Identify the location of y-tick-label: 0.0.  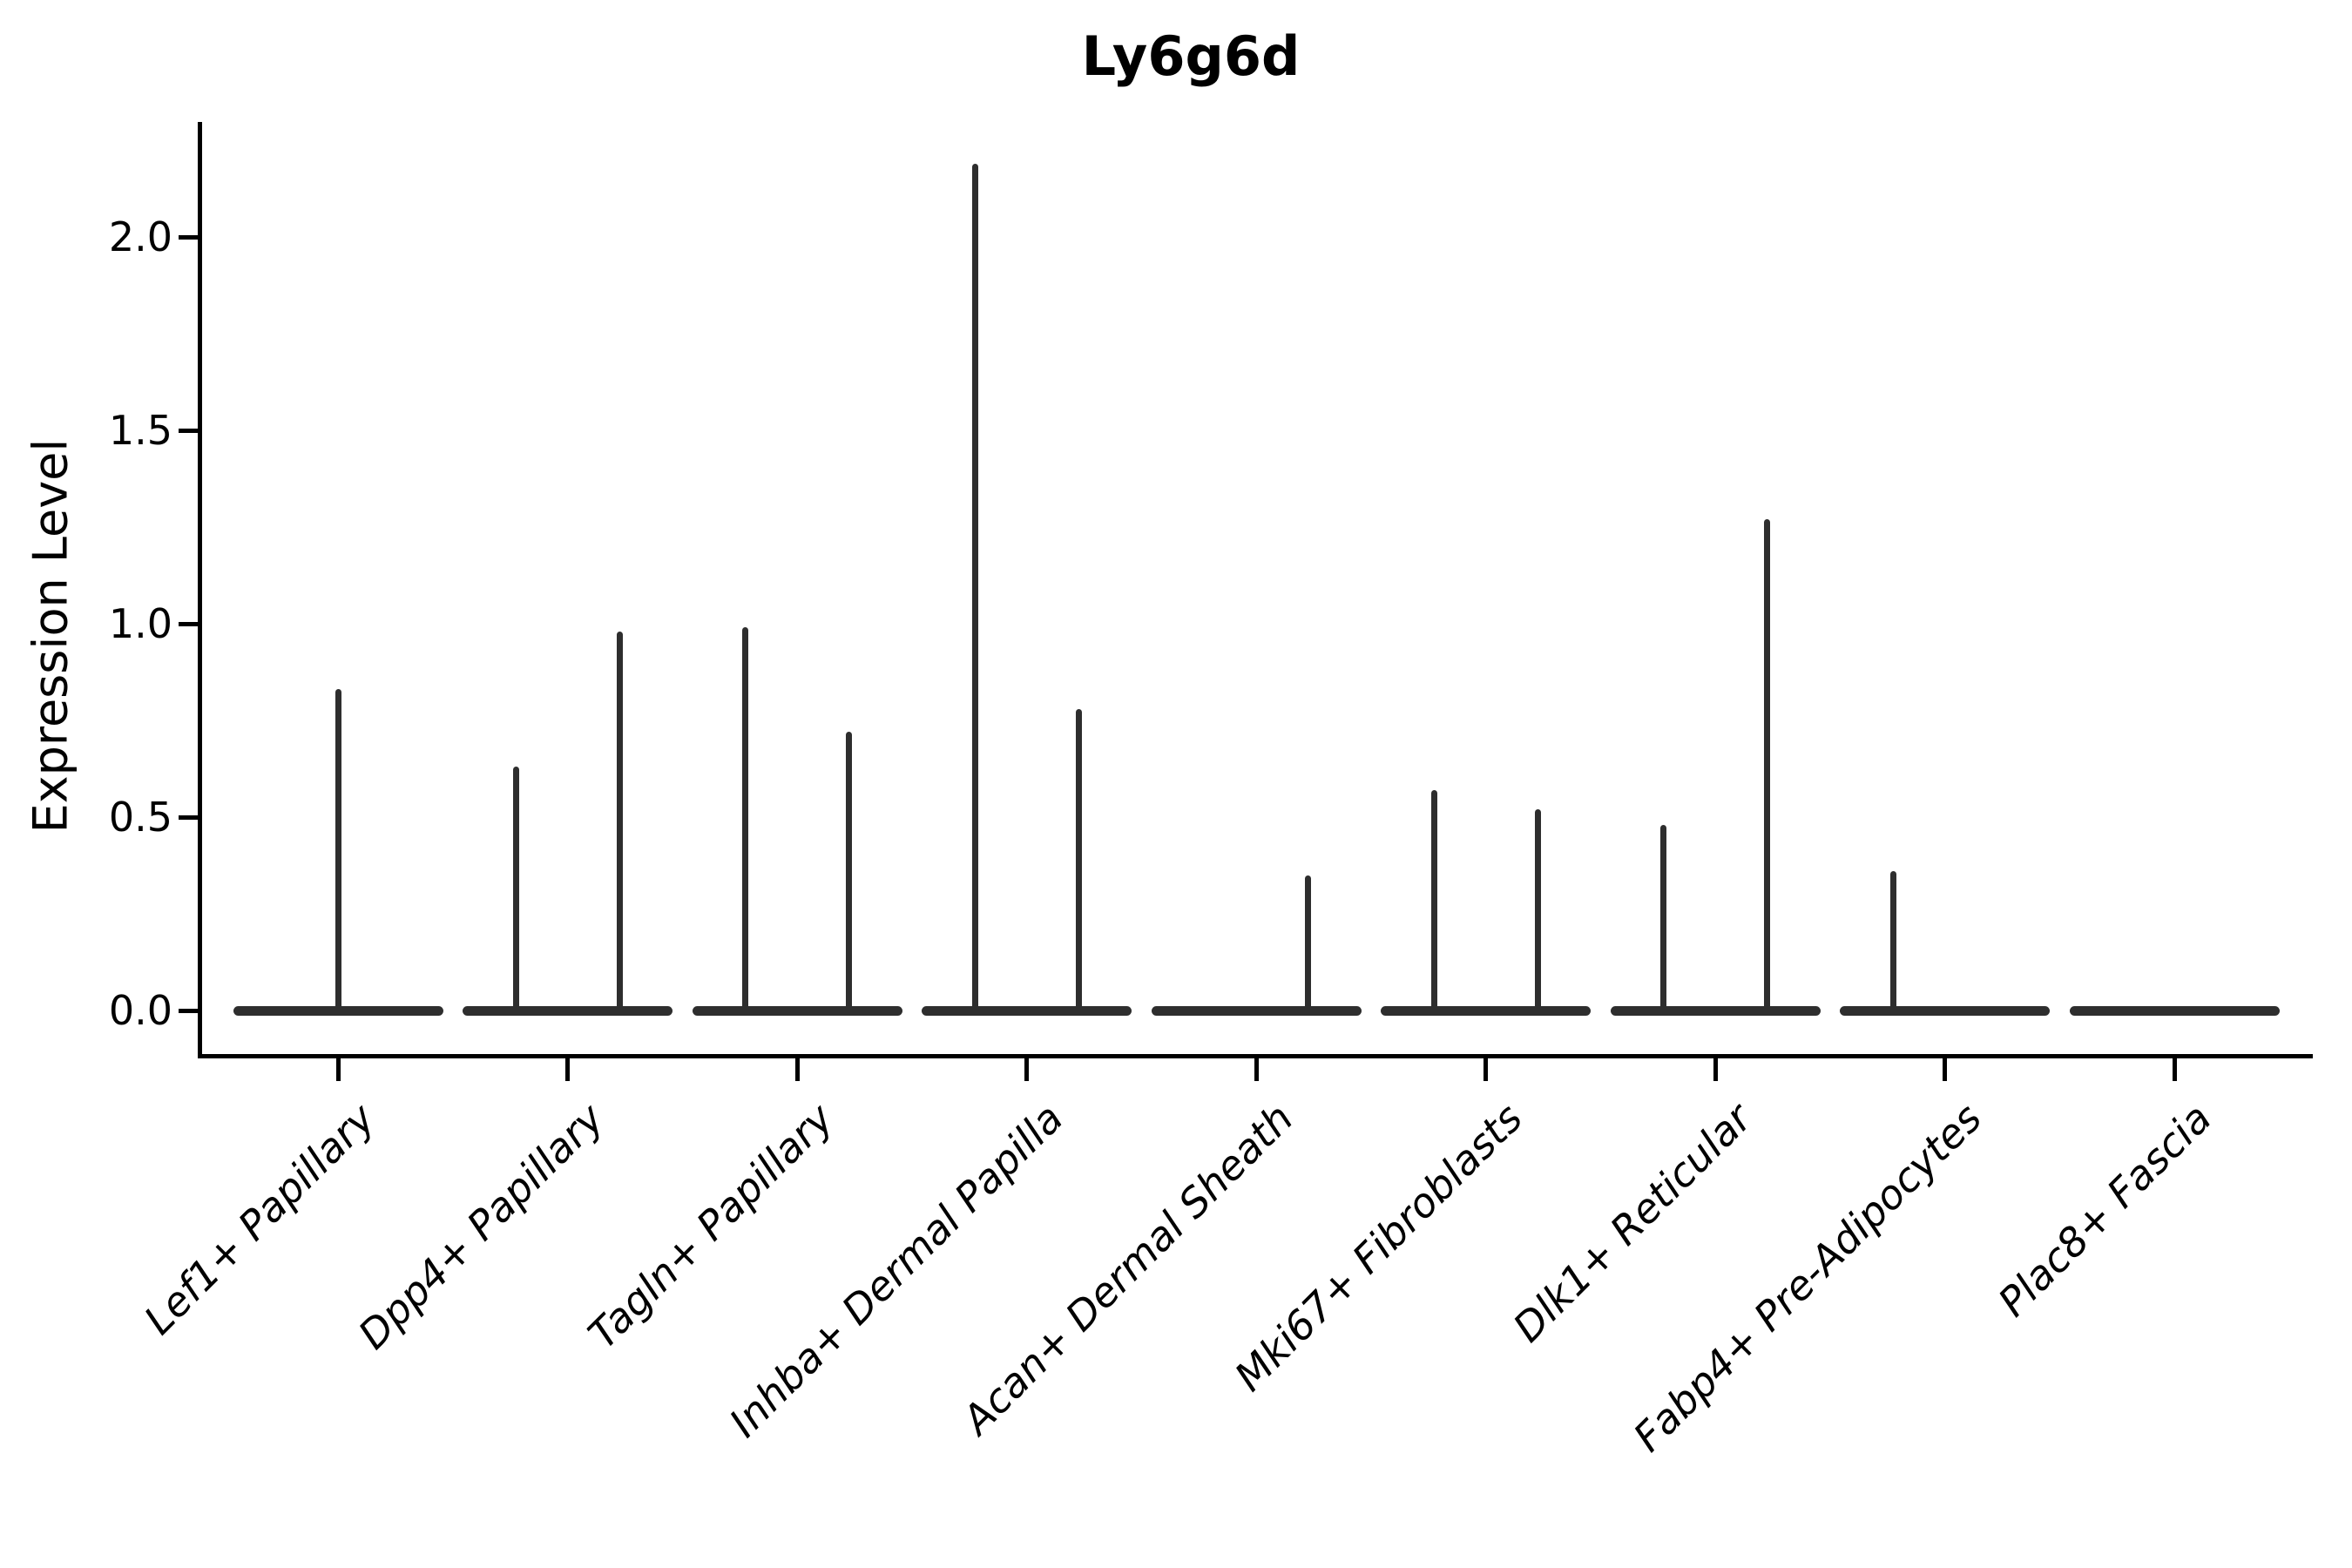
(140, 1011).